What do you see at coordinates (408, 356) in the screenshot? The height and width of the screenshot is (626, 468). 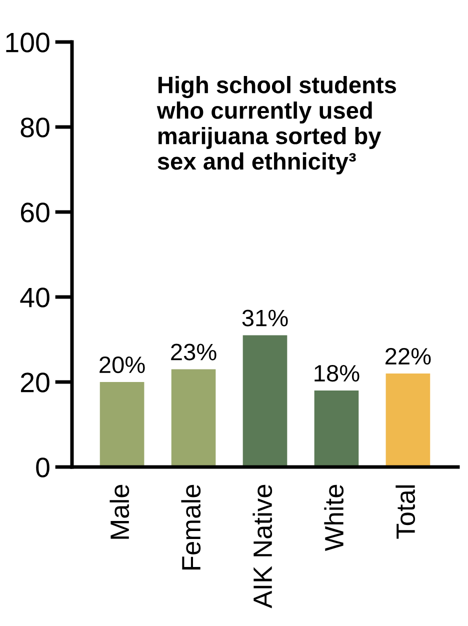 I see `data-label: 22%` at bounding box center [408, 356].